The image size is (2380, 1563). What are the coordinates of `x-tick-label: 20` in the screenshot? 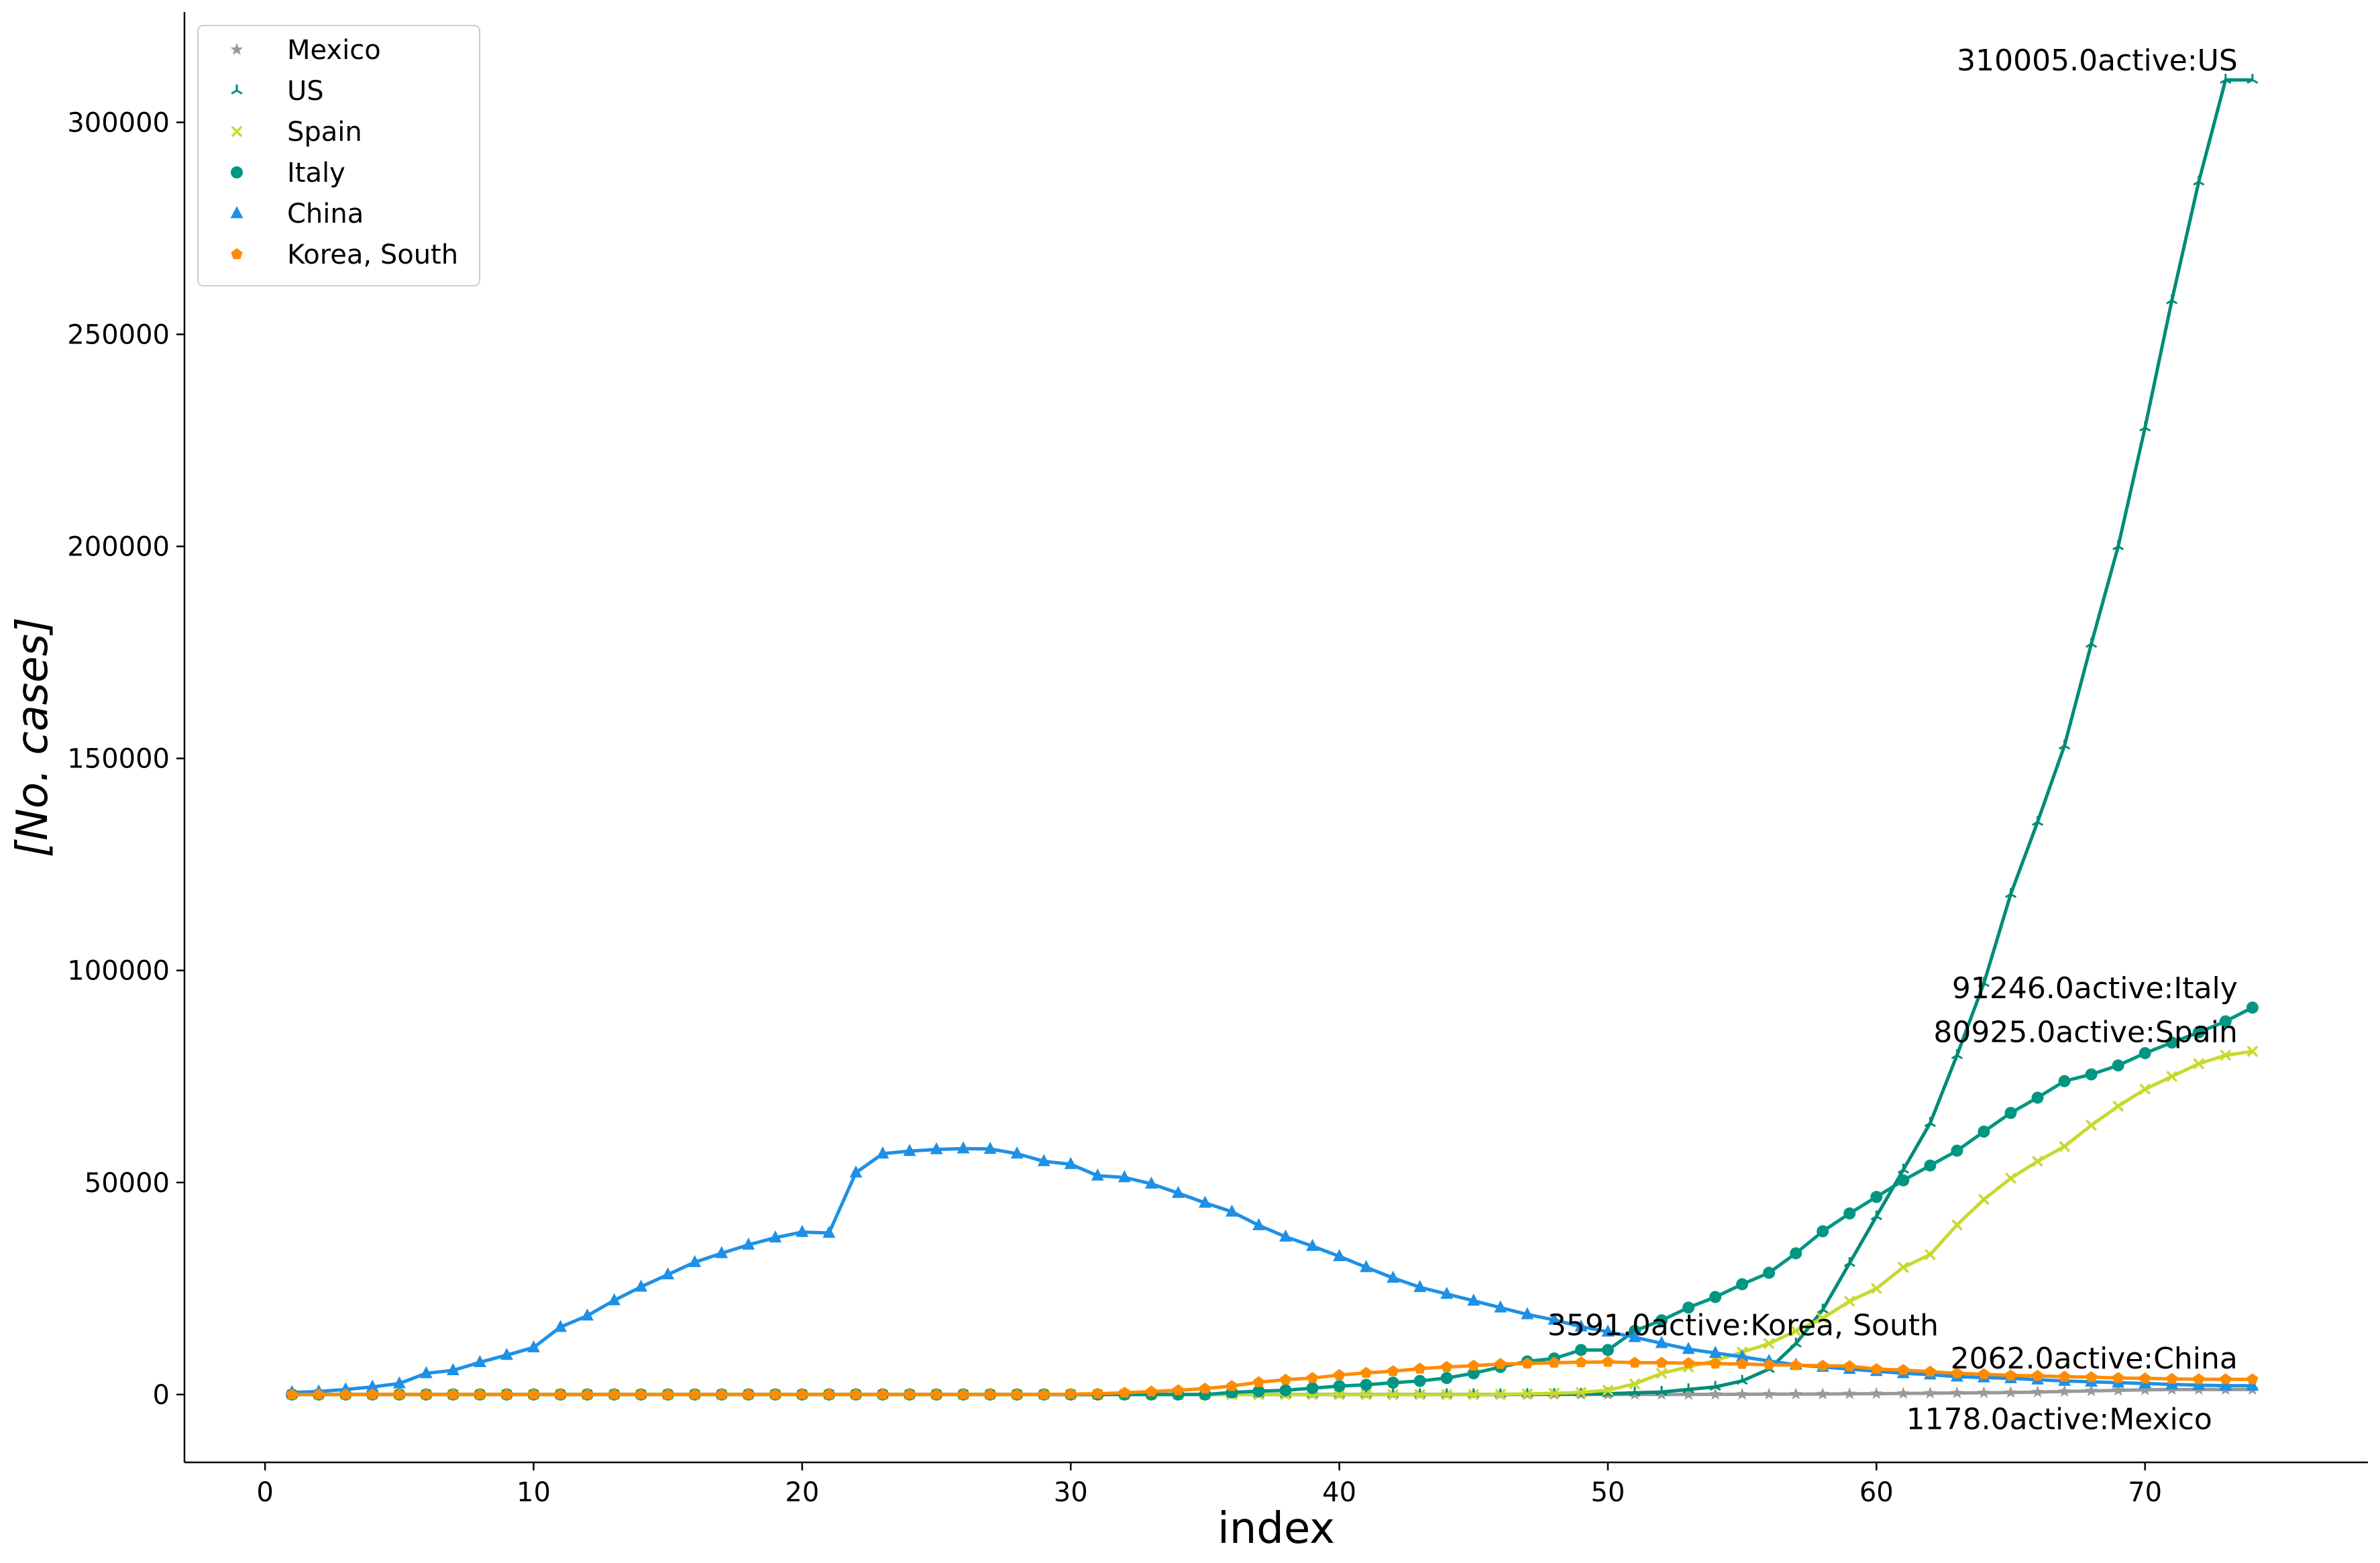 It's located at (802, 1492).